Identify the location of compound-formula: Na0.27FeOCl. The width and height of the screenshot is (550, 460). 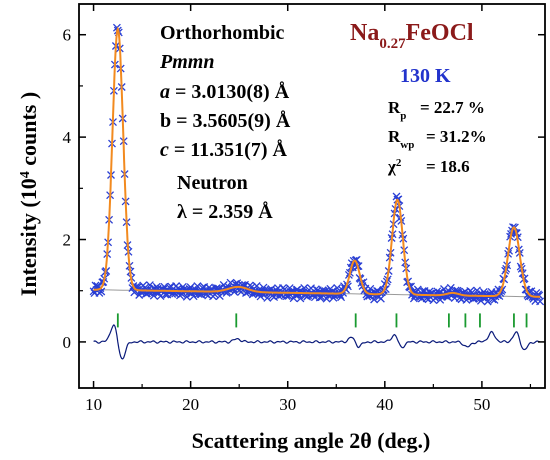
(412, 36).